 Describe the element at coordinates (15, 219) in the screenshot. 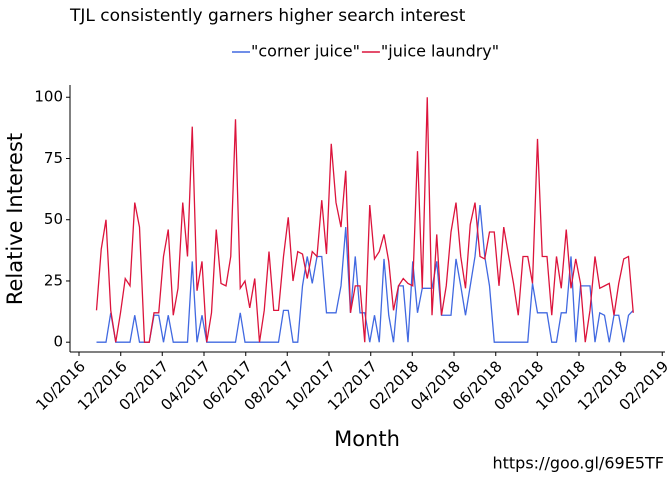

I see `y-axis-label: Relative Interest` at that location.